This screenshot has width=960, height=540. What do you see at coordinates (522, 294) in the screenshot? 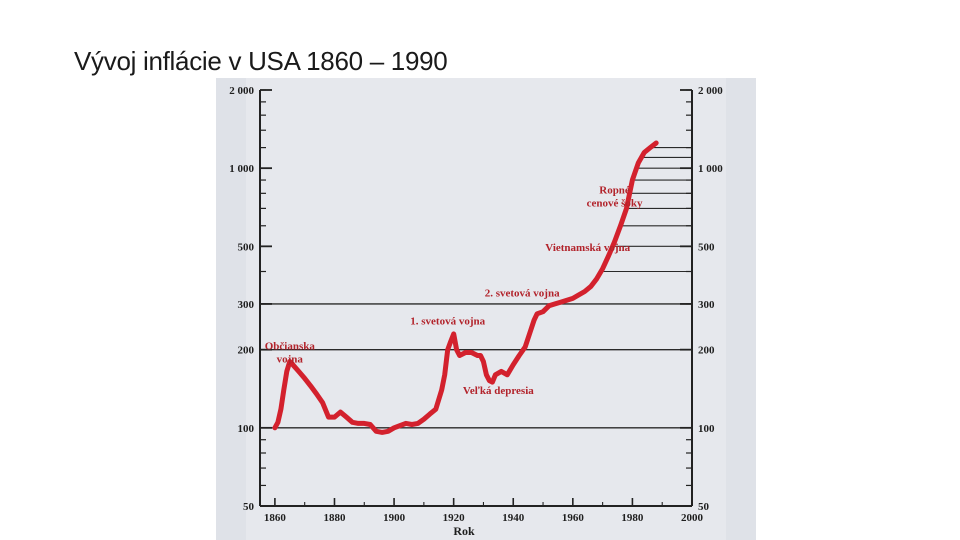
I see `annotation-label: 2. svetová vojna` at bounding box center [522, 294].